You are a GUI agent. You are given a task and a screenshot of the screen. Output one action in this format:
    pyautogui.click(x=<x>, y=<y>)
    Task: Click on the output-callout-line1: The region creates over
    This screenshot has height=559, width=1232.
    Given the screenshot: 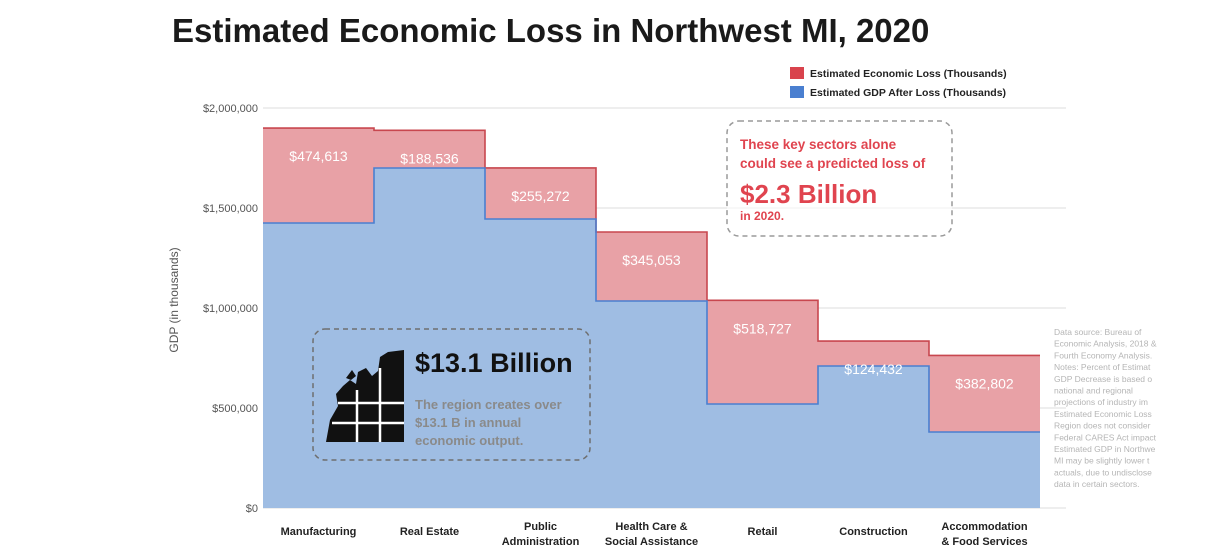 What is the action you would take?
    pyautogui.click(x=488, y=404)
    